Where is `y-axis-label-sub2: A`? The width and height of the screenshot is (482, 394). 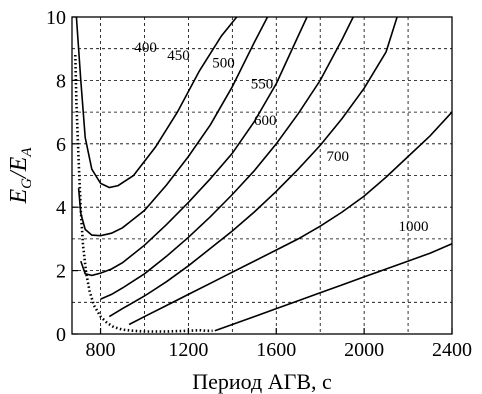
y-axis-label-sub2: A is located at coordinates (27, 152).